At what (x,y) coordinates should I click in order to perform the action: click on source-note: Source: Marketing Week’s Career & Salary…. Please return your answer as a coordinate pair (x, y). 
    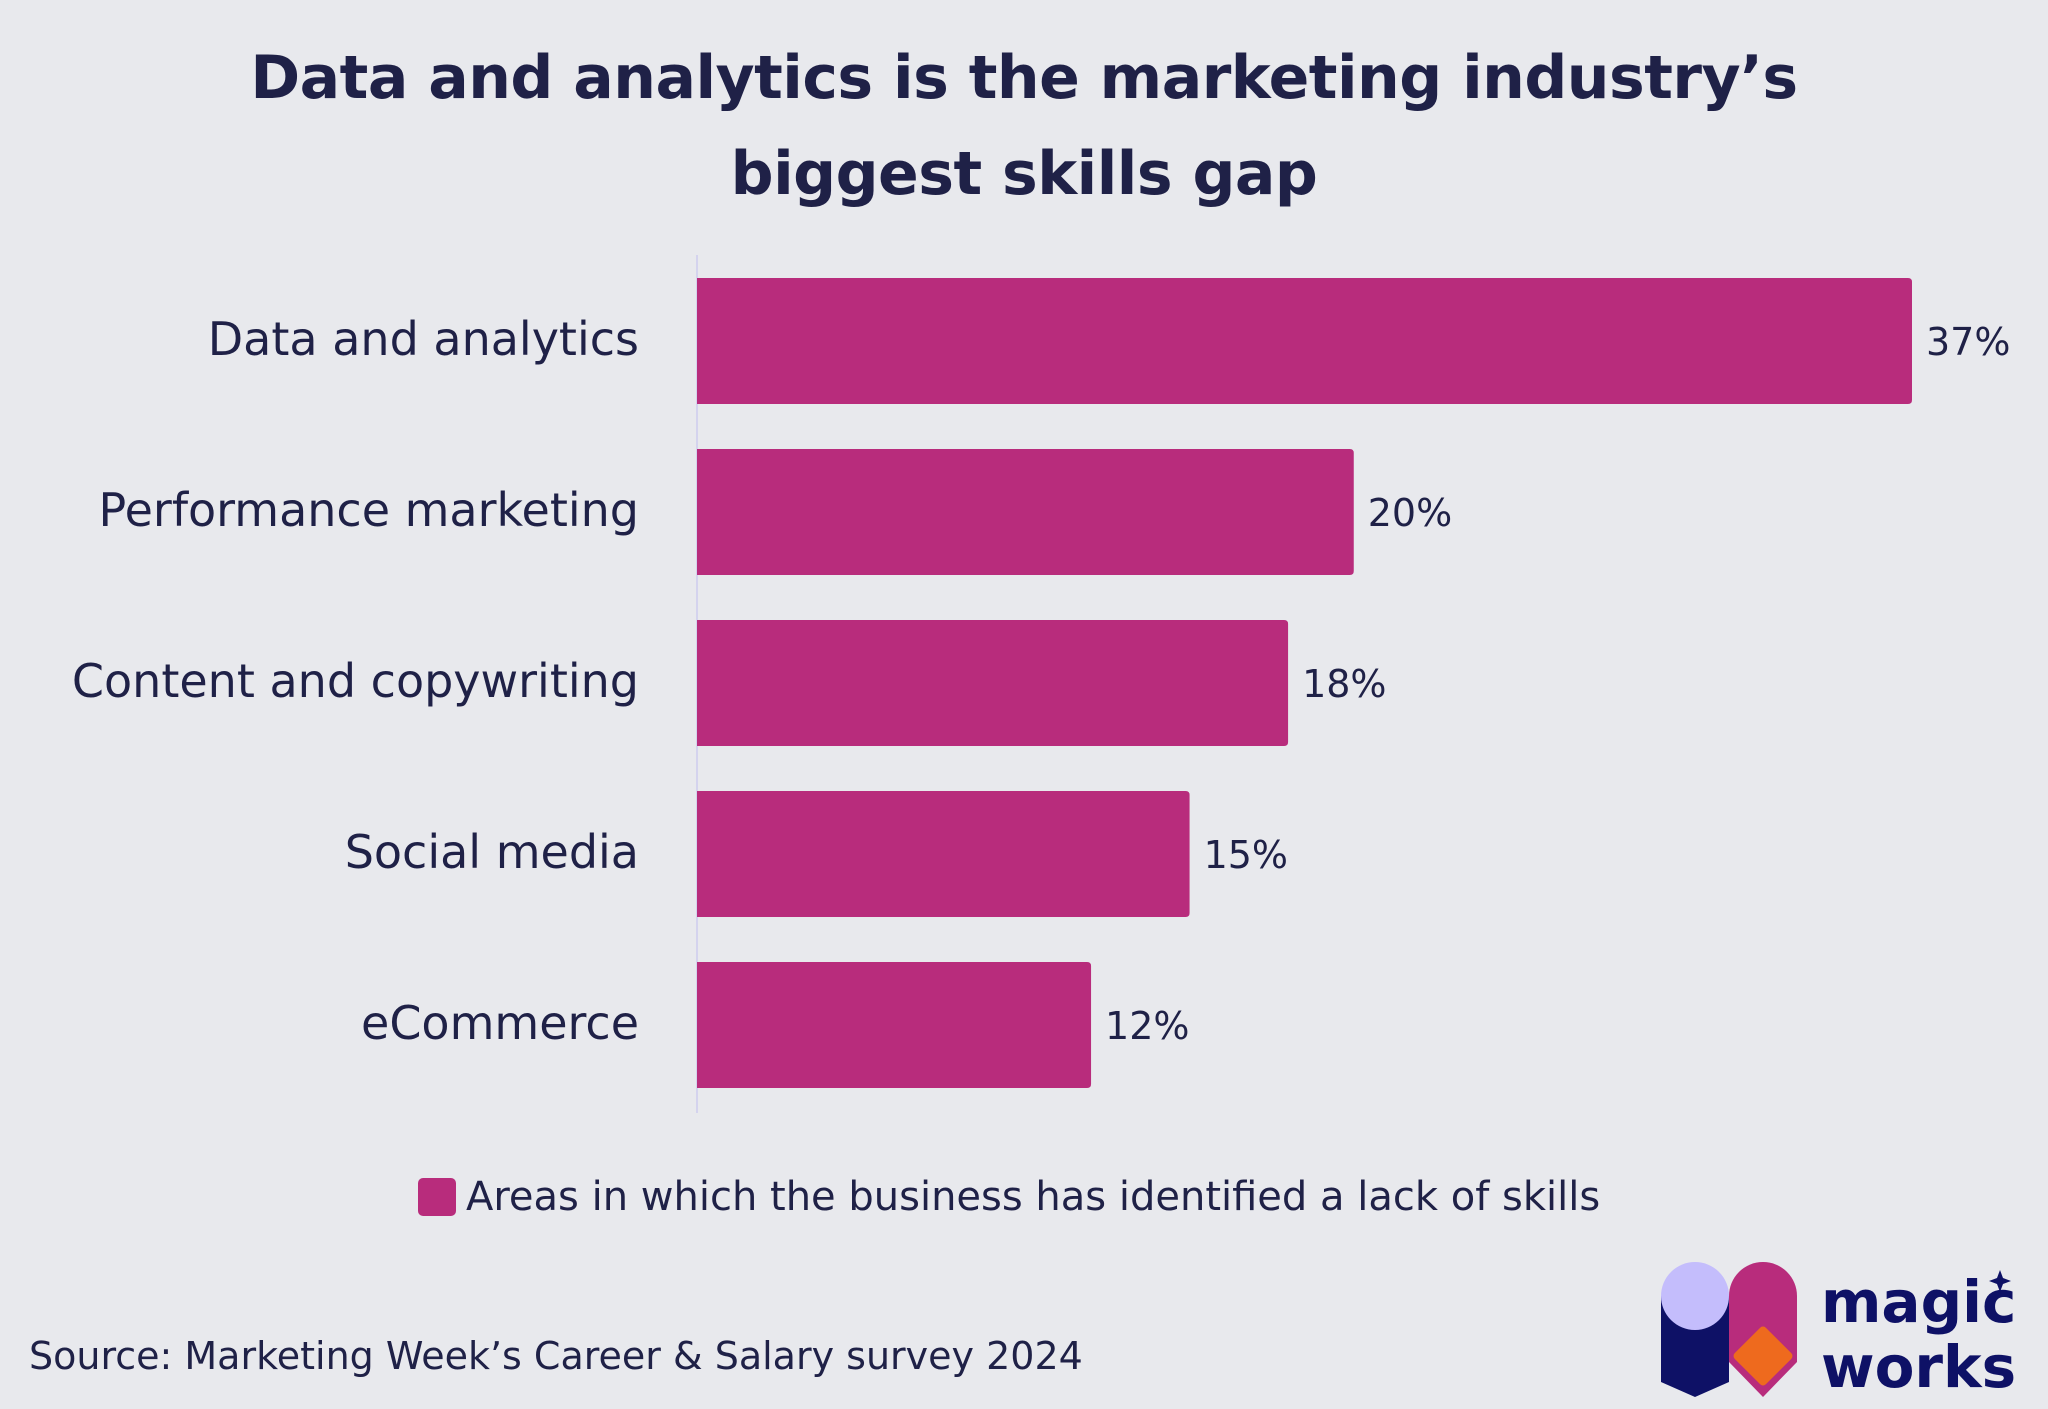
    Looking at the image, I should click on (556, 1356).